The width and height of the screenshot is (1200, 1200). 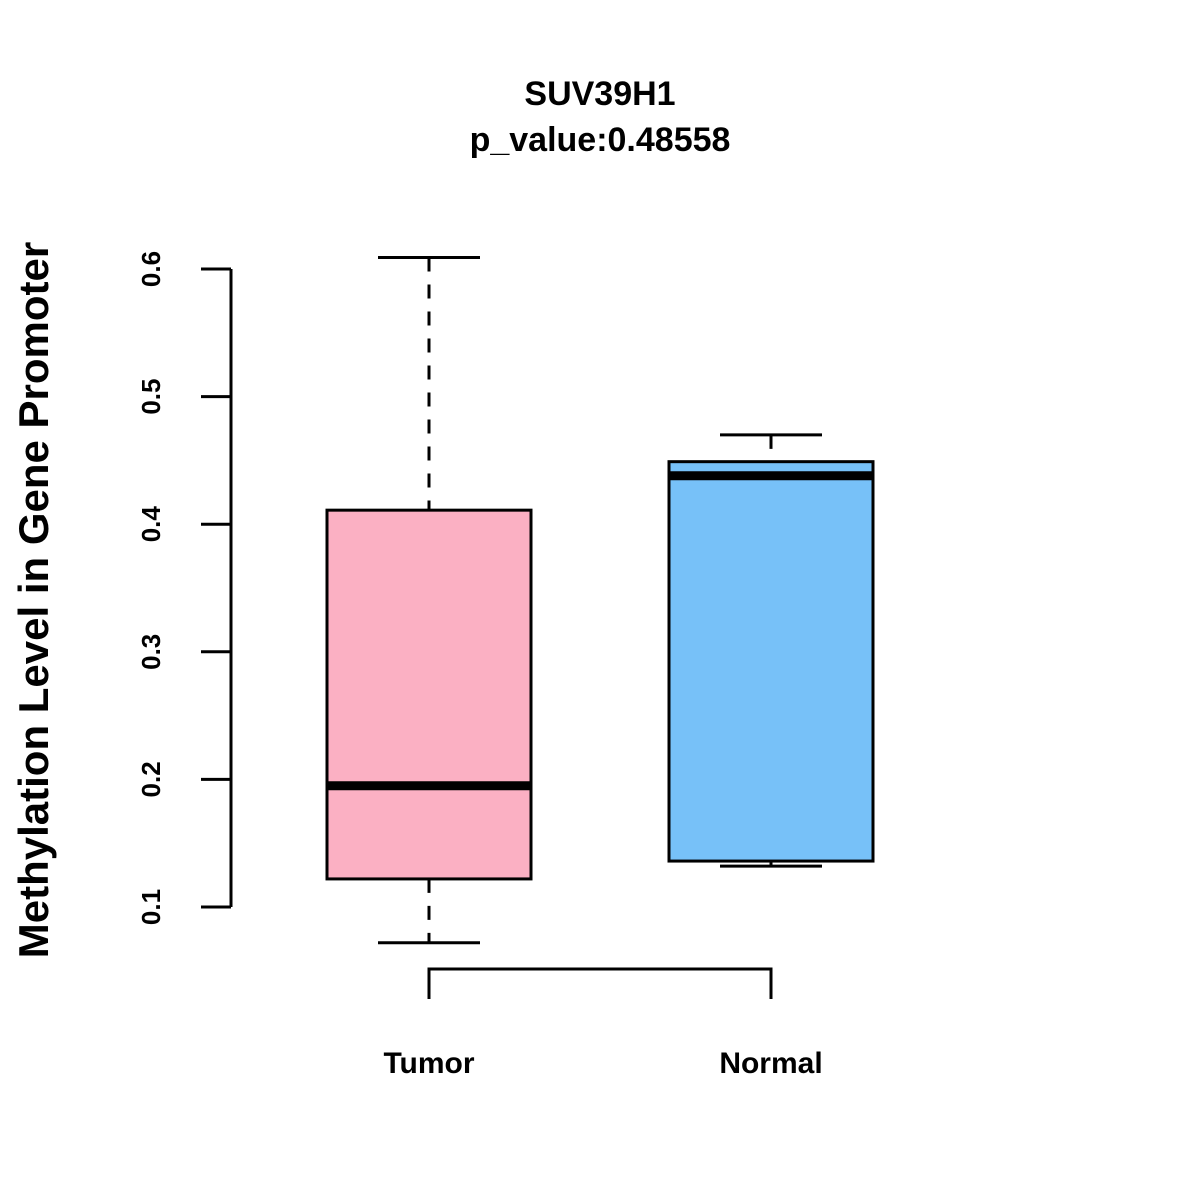 I want to click on chart-title: SUV39H1, so click(x=599, y=94).